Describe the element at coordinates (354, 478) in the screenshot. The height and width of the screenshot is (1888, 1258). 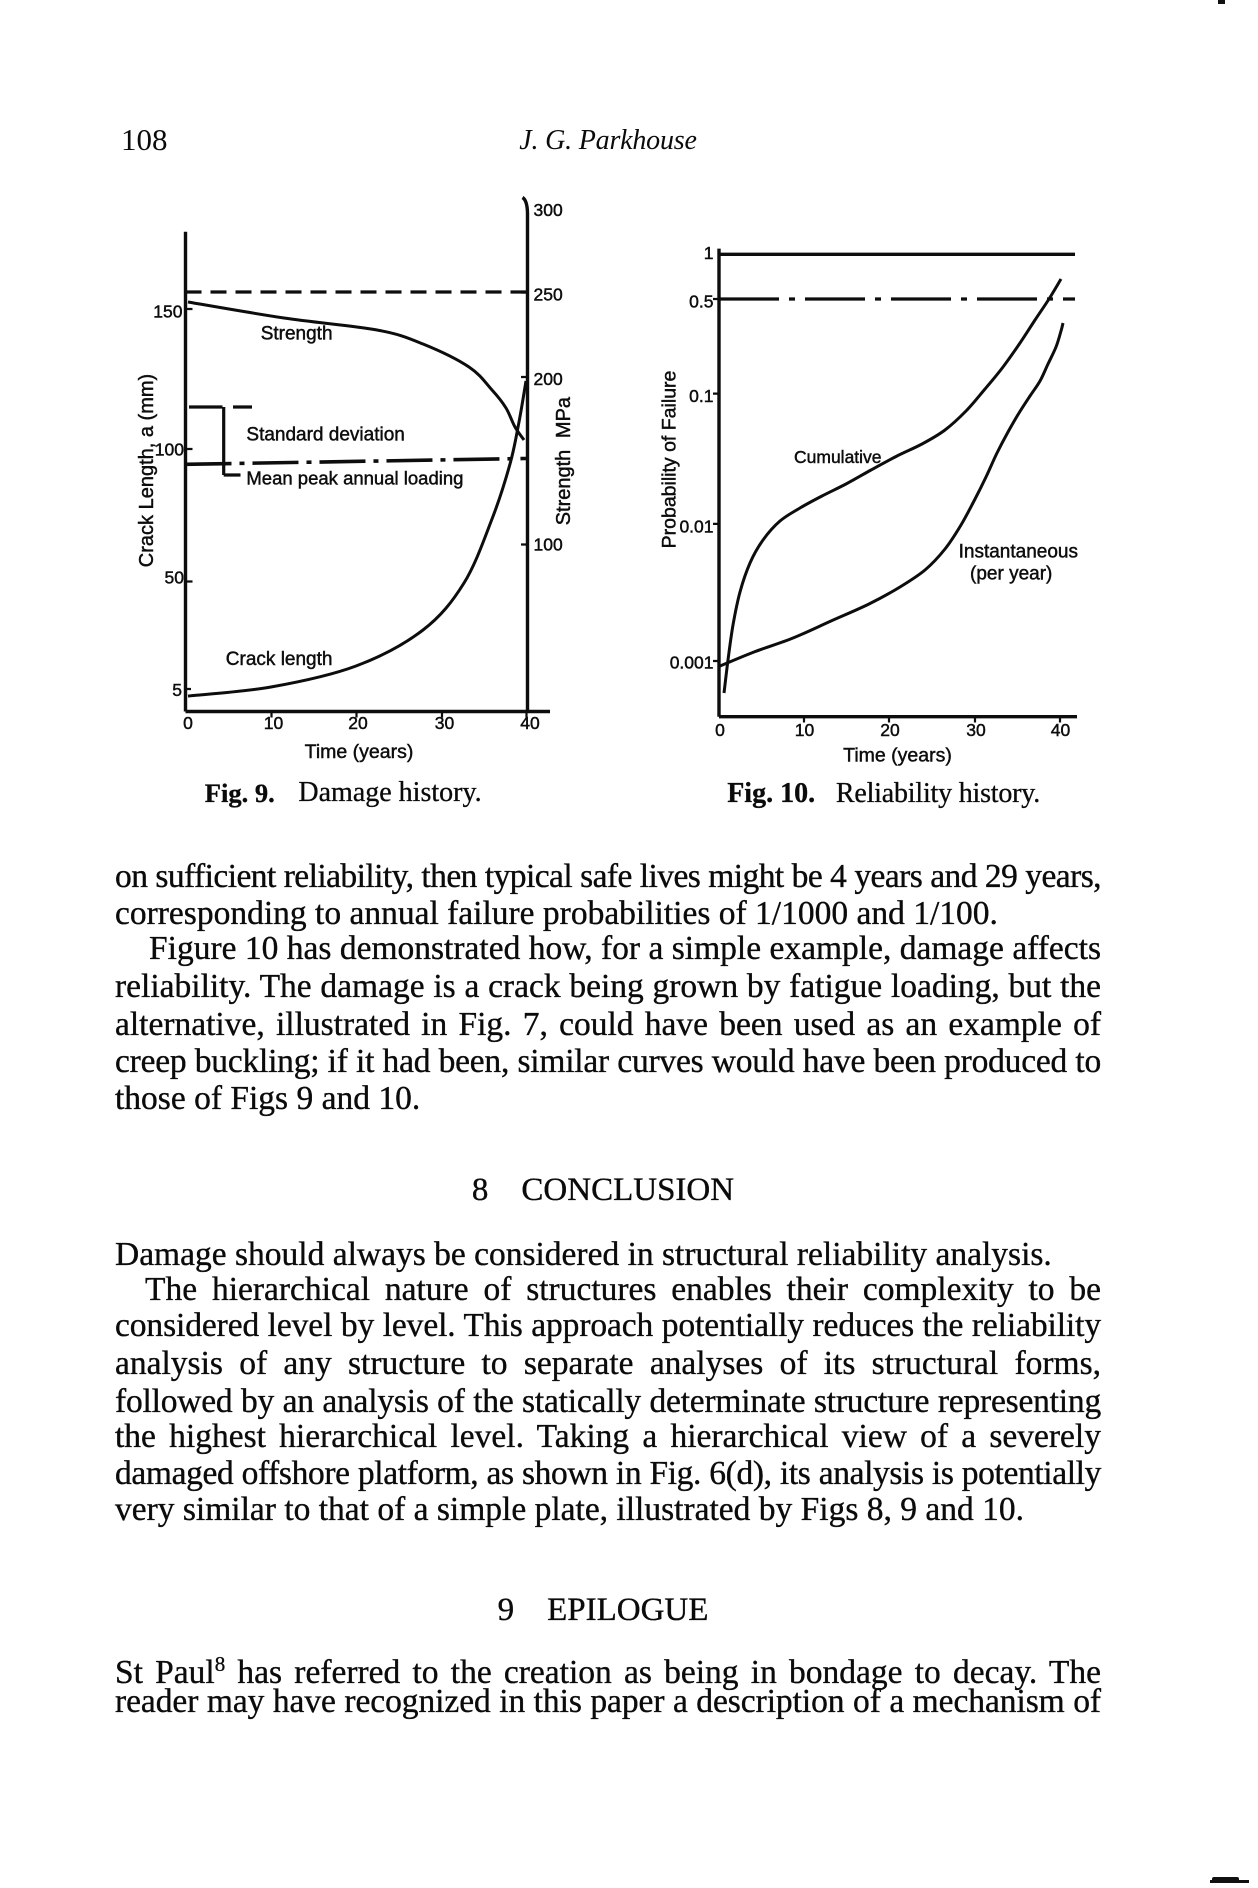
I see `svg-text: Mean peak annual loading` at that location.